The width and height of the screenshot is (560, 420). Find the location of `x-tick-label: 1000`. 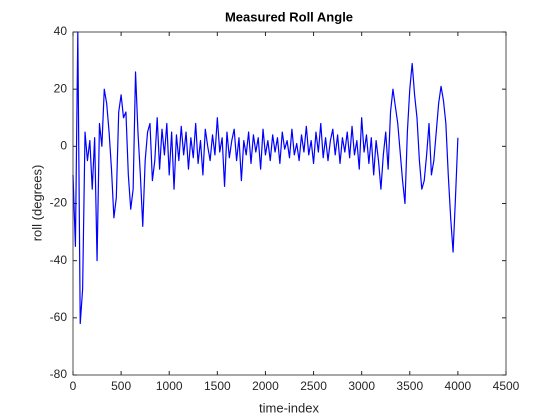

x-tick-label: 1000 is located at coordinates (169, 386).